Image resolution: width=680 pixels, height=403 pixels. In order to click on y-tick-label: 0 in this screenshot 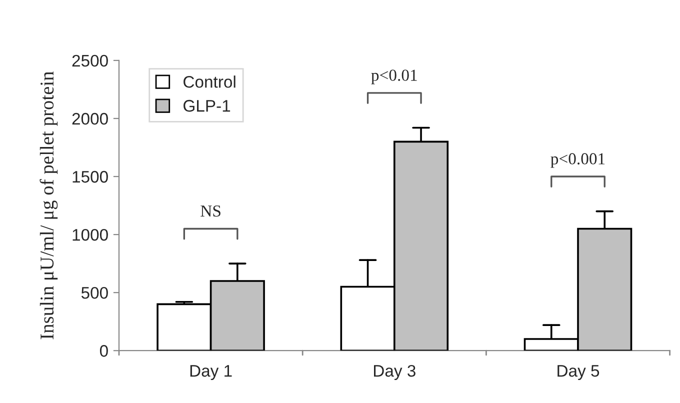, I will do `click(104, 351)`.